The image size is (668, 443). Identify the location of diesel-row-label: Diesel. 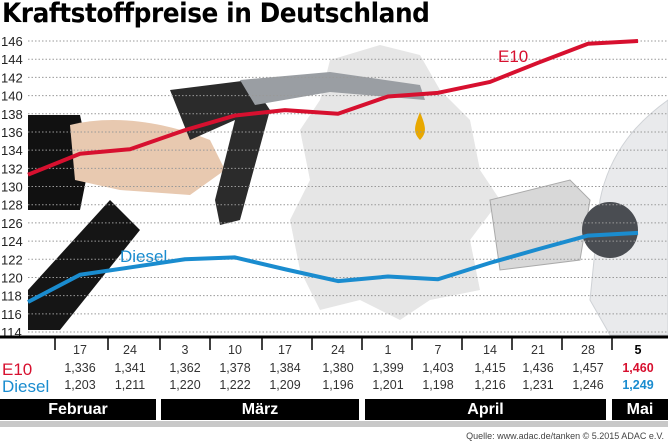
(26, 386).